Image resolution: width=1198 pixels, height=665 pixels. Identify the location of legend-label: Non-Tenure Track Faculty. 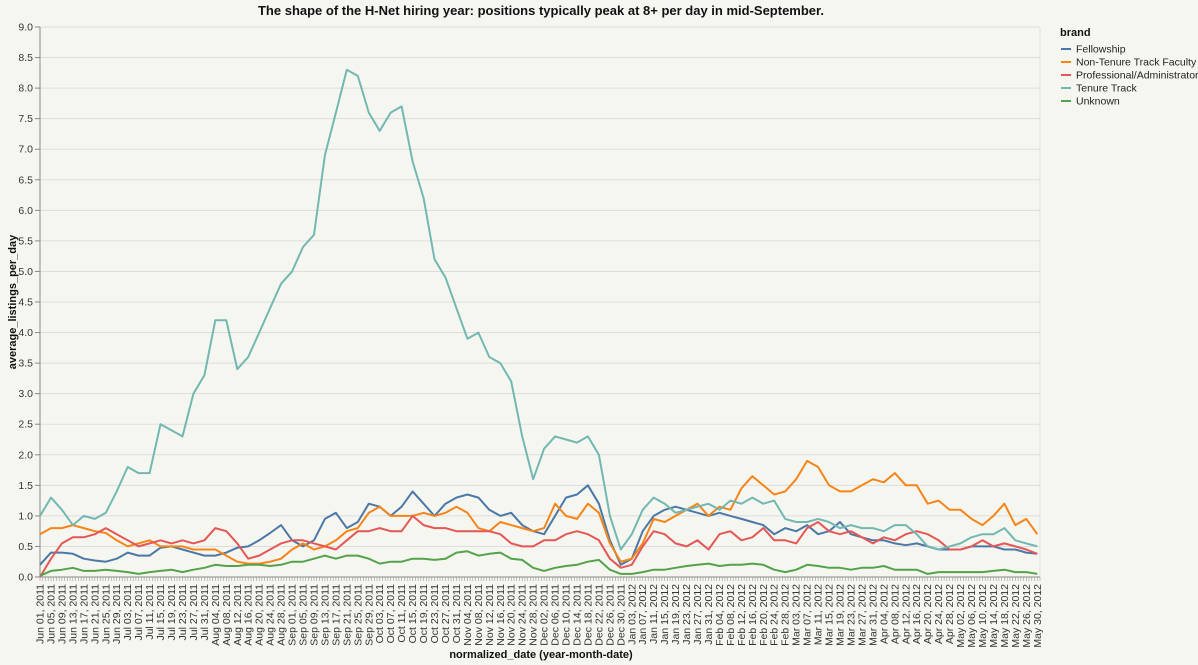
(1136, 63).